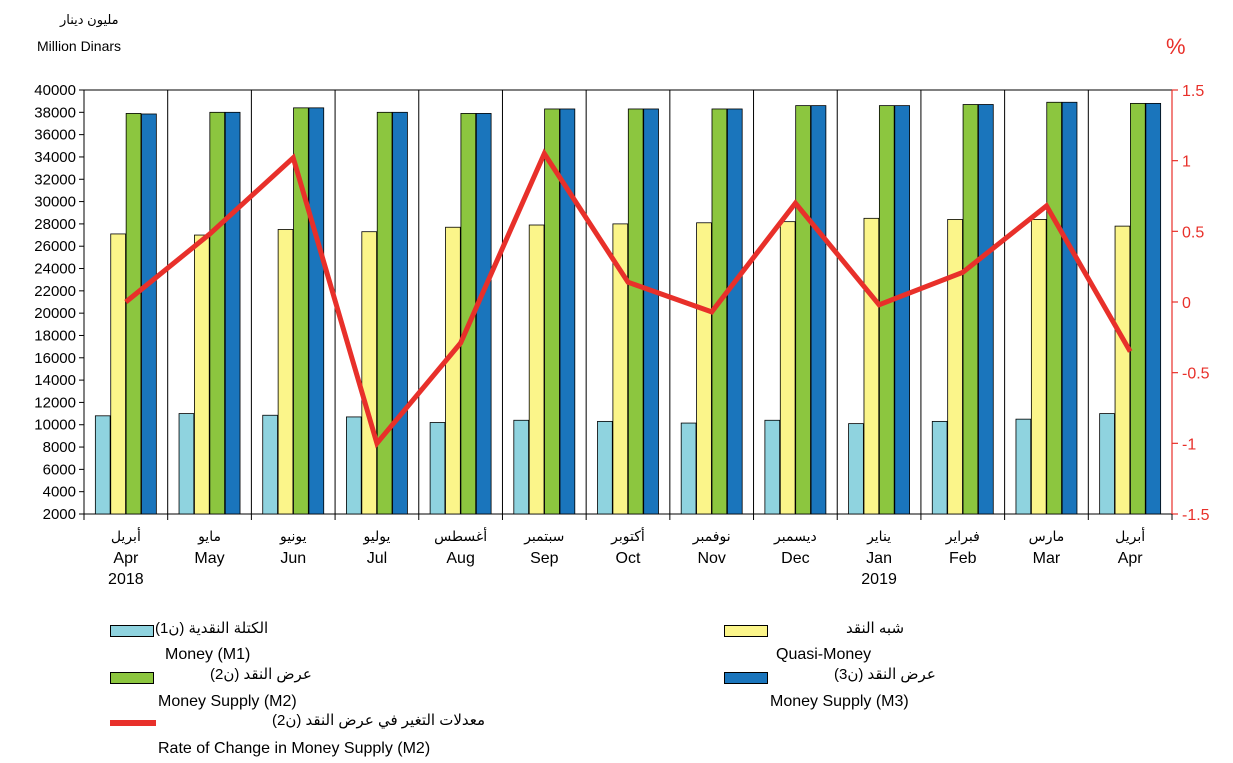  What do you see at coordinates (261, 674) in the screenshot?
I see `legend-m2-arabic: عرض النقد (ن2)` at bounding box center [261, 674].